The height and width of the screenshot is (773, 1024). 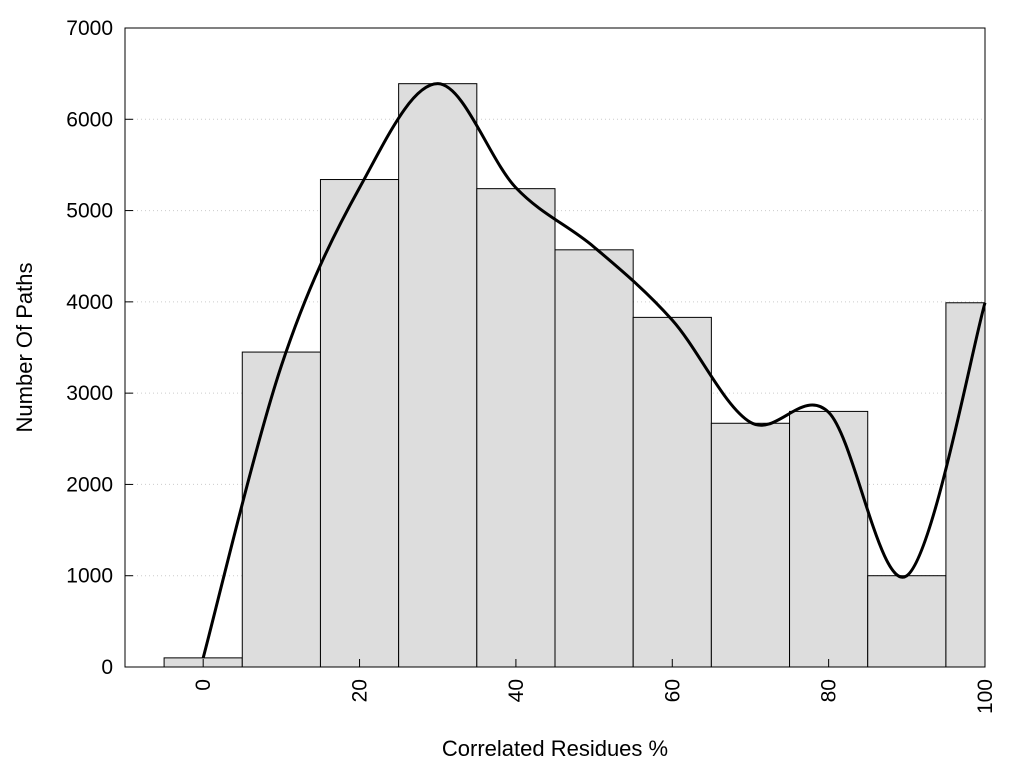 I want to click on y-tick-label: 7000, so click(x=89, y=28).